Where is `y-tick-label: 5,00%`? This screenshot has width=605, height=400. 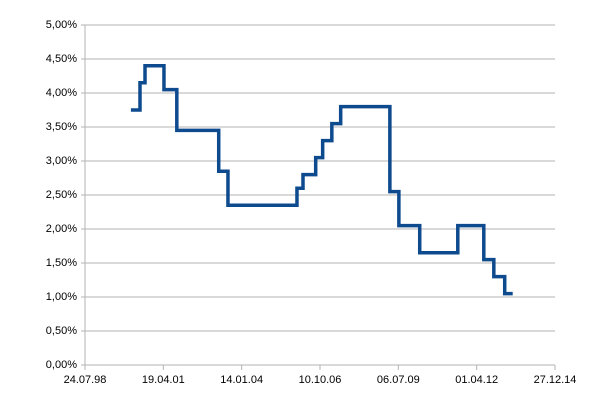
y-tick-label: 5,00% is located at coordinates (61, 25).